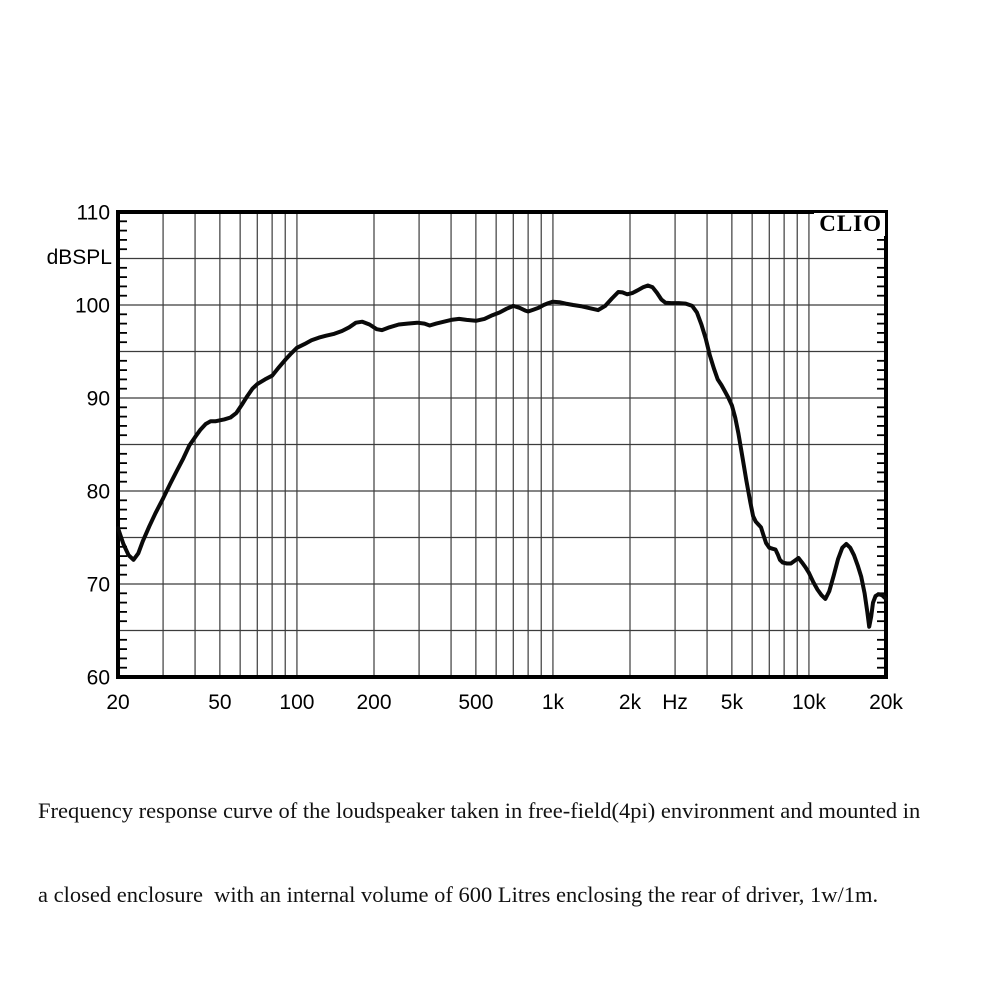 Image resolution: width=1000 pixels, height=1000 pixels. I want to click on x-tick-label: 20k, so click(886, 702).